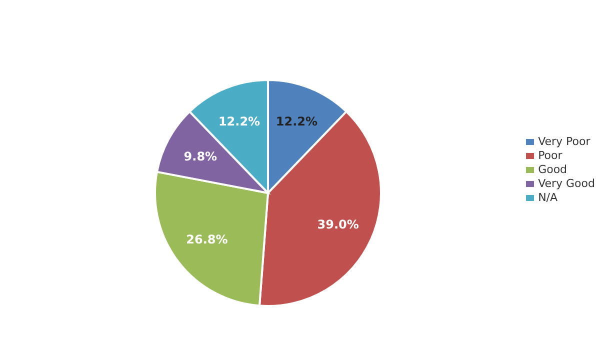 Image resolution: width=605 pixels, height=340 pixels. What do you see at coordinates (564, 141) in the screenshot?
I see `legend-label: Very Poor` at bounding box center [564, 141].